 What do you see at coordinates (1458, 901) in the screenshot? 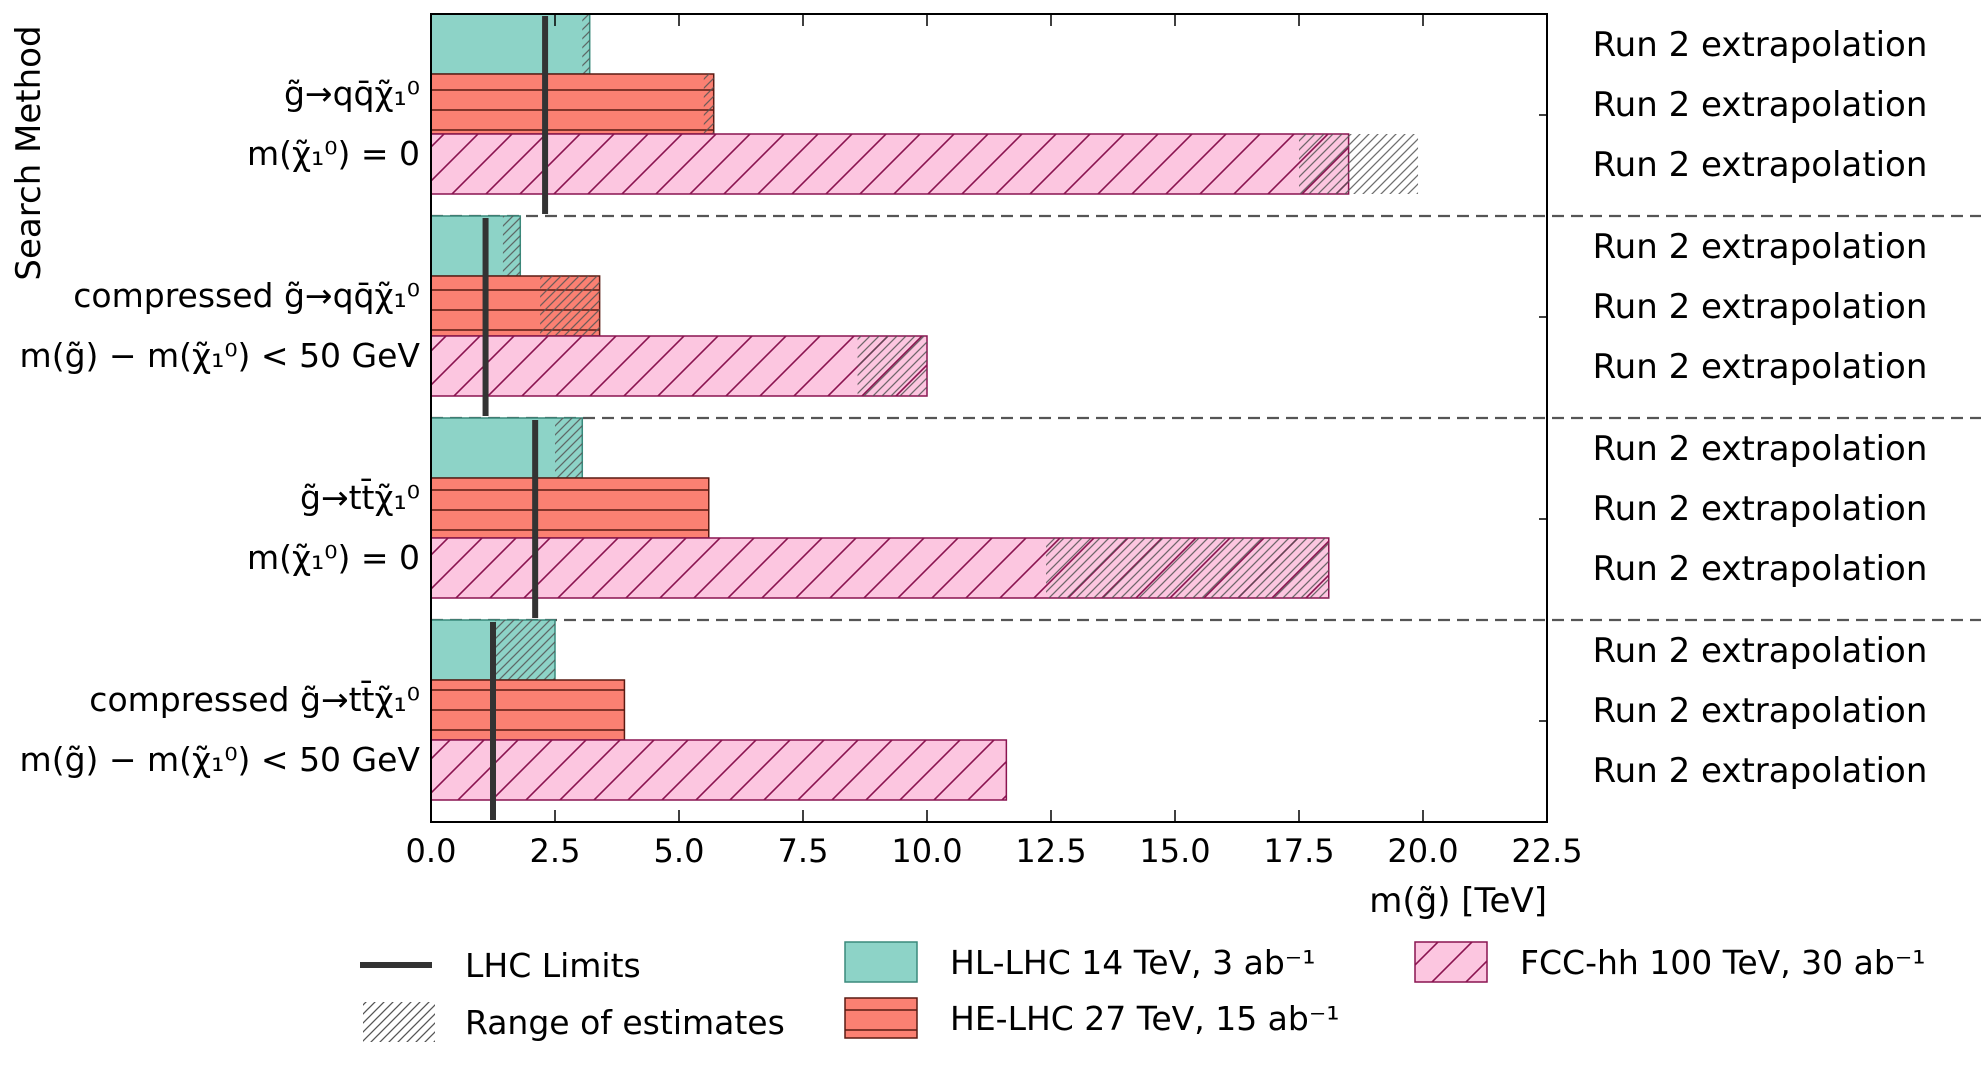
I see `x-axis-title: m(g̃) [TeV]` at bounding box center [1458, 901].